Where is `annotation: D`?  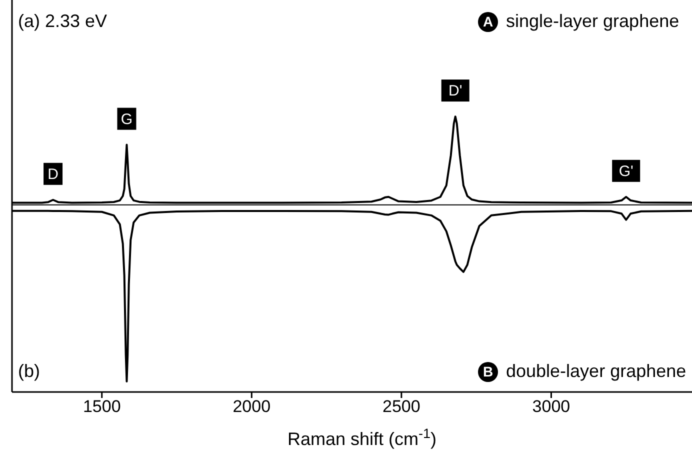
annotation: D is located at coordinates (53, 174).